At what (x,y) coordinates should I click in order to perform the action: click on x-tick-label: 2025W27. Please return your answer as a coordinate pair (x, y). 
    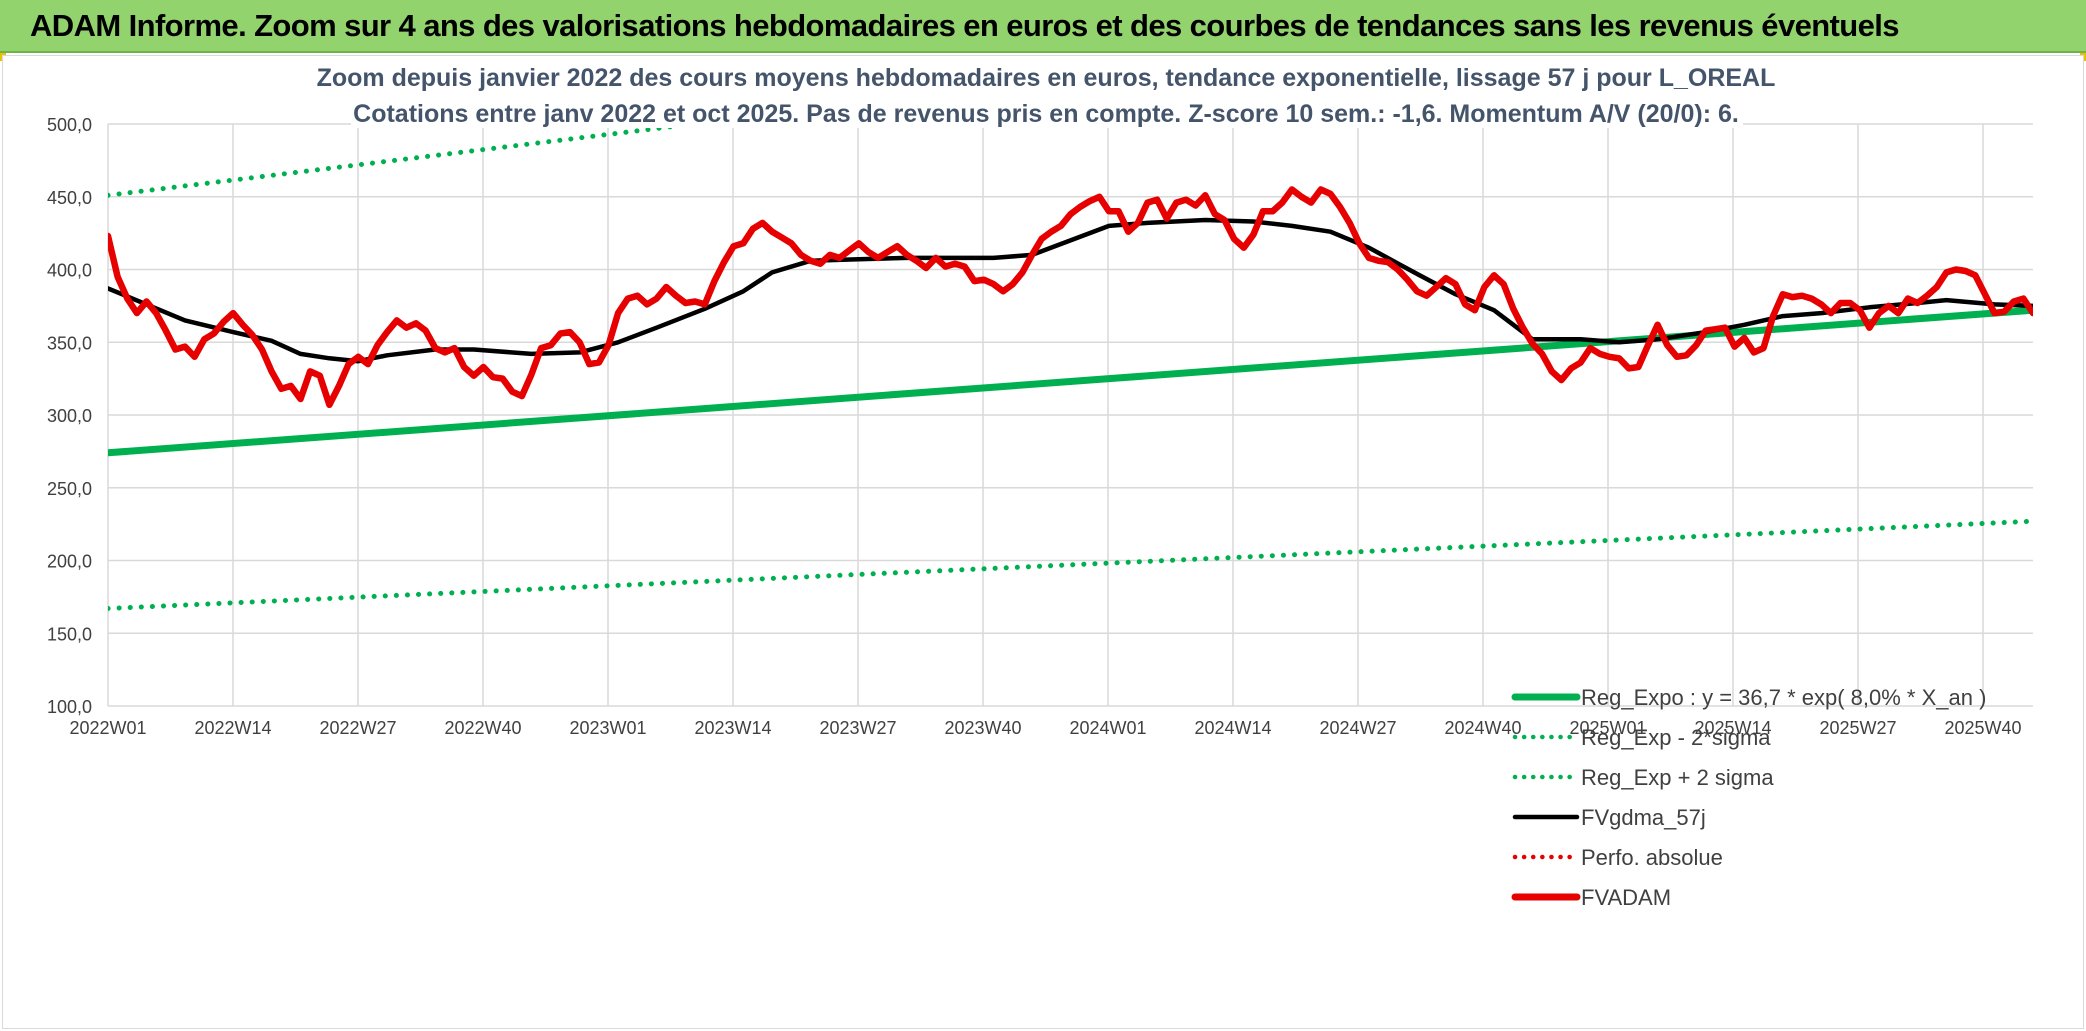
    Looking at the image, I should click on (1857, 728).